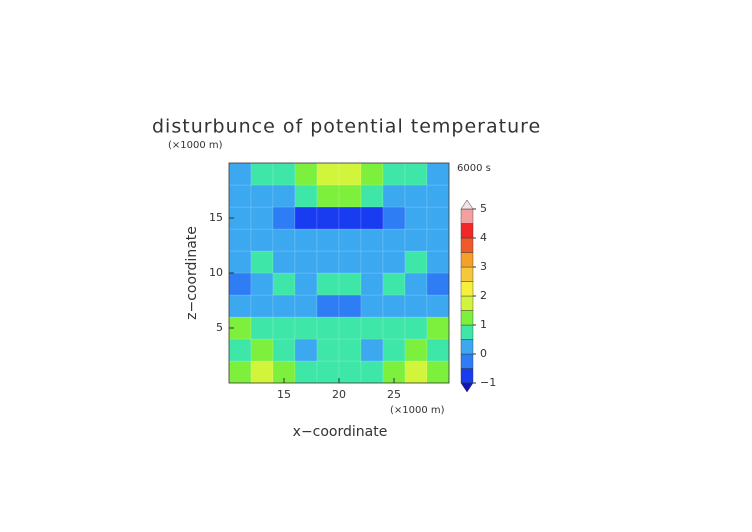 Image resolution: width=752 pixels, height=532 pixels. I want to click on colorbar-tick-label: 1, so click(483, 324).